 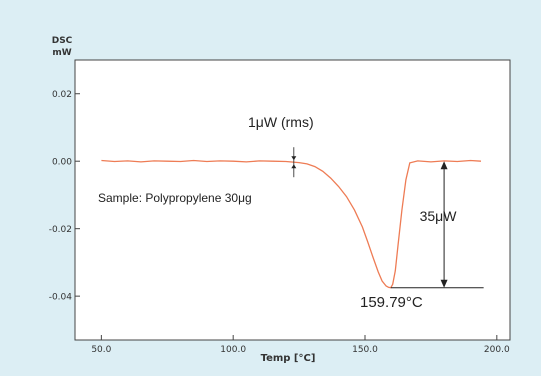 What do you see at coordinates (62, 95) in the screenshot?
I see `y-tick-label: 0.02` at bounding box center [62, 95].